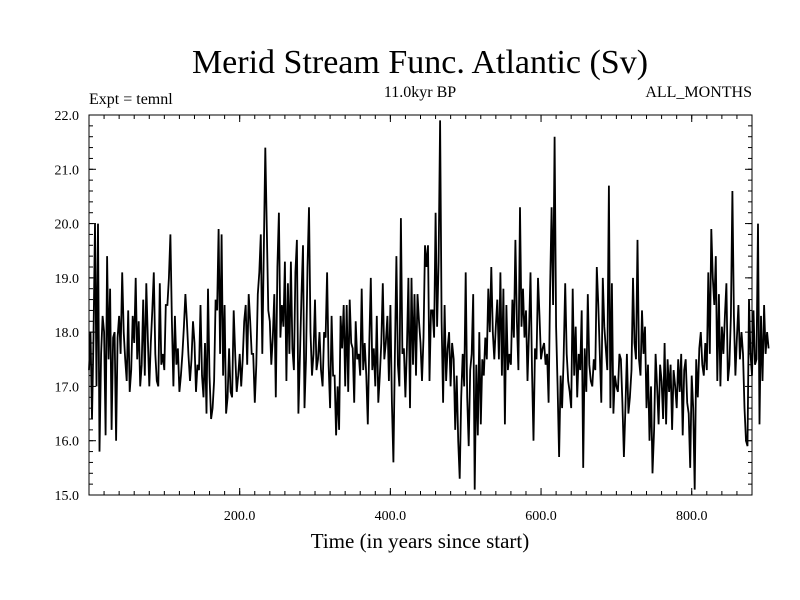 The image size is (800, 600). What do you see at coordinates (420, 92) in the screenshot?
I see `chart-subtitle: 11.0kyr BP` at bounding box center [420, 92].